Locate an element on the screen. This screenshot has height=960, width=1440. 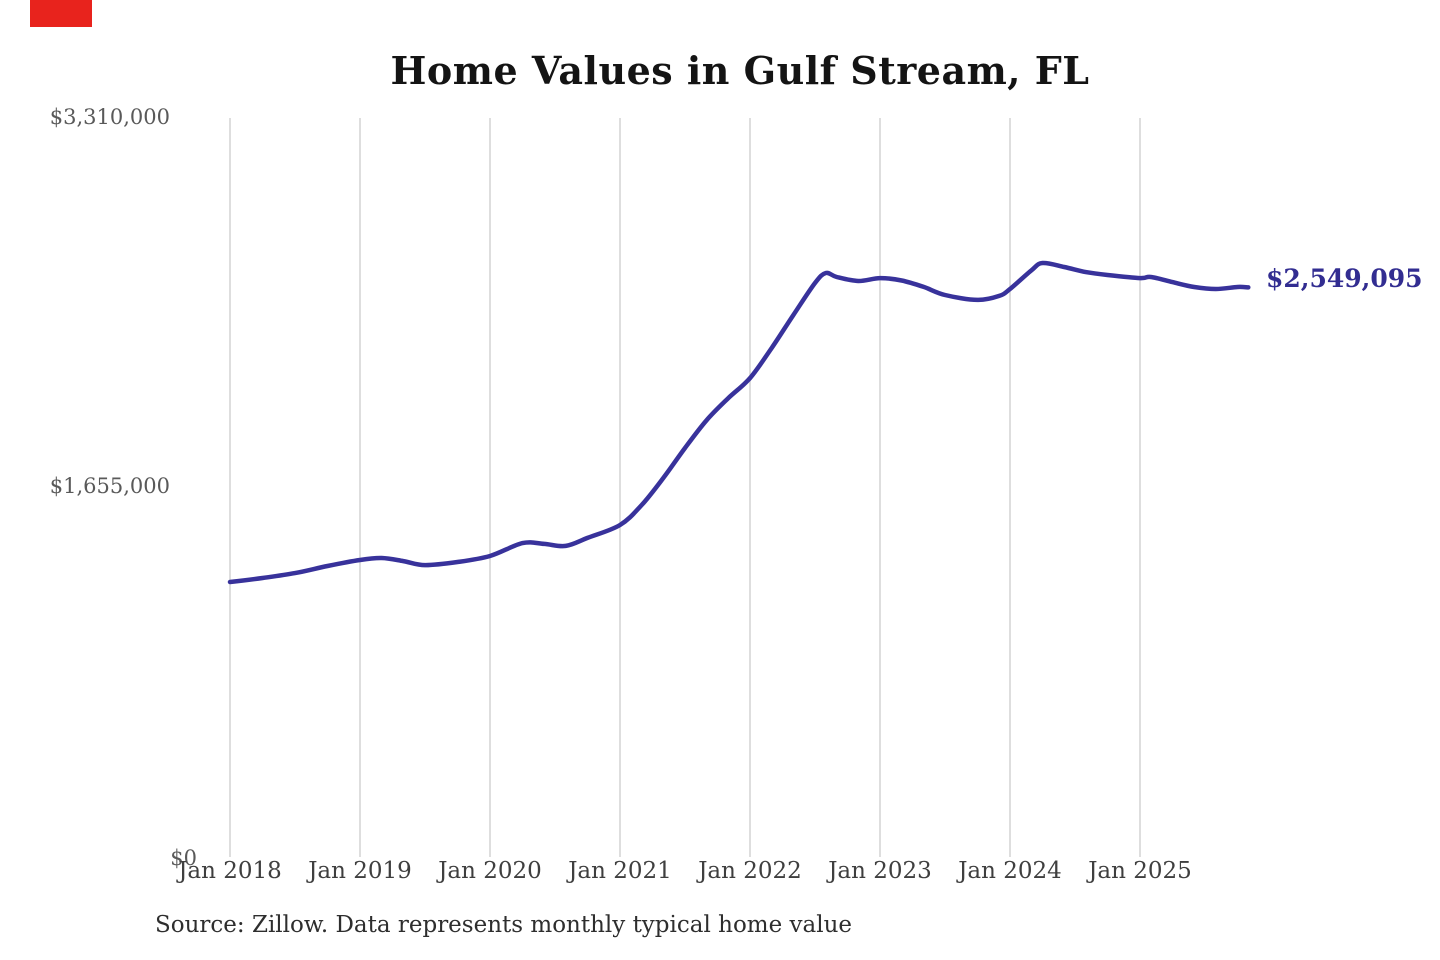
x-axis-tick-label: Jan 2021 is located at coordinates (620, 871).